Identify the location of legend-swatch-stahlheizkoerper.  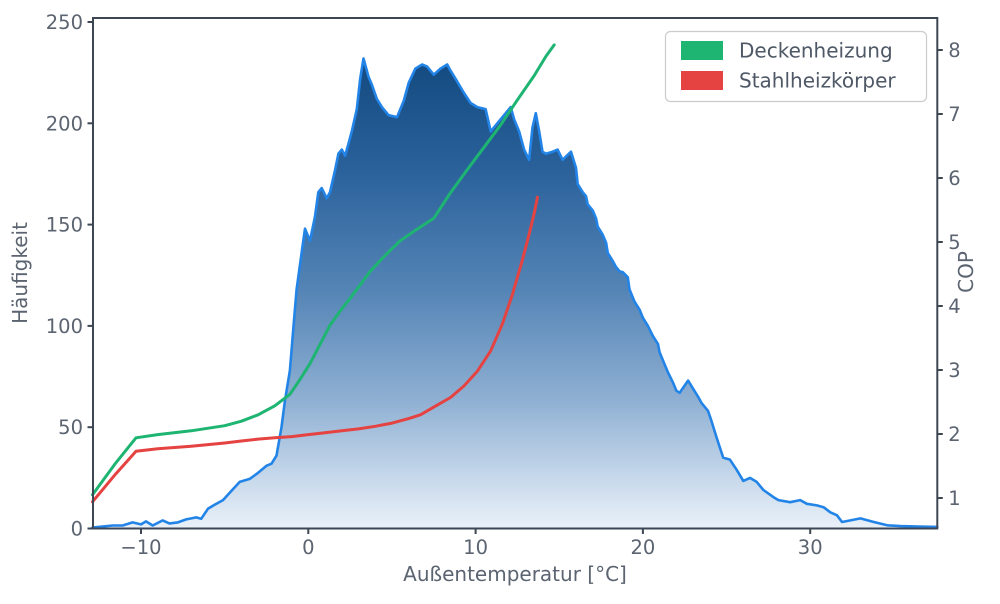
(702, 80).